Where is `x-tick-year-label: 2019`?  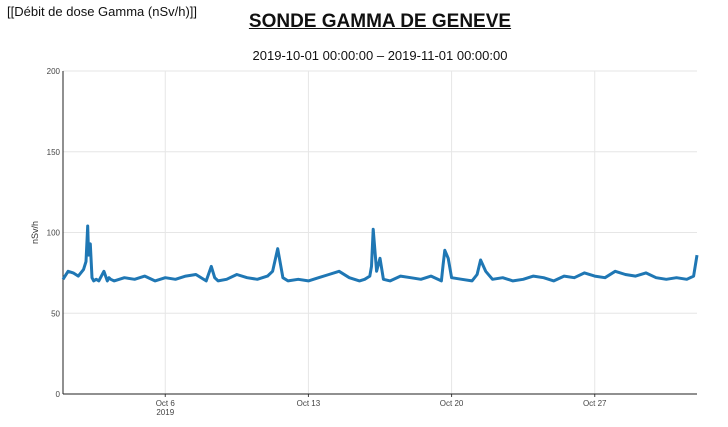
x-tick-year-label: 2019 is located at coordinates (165, 412).